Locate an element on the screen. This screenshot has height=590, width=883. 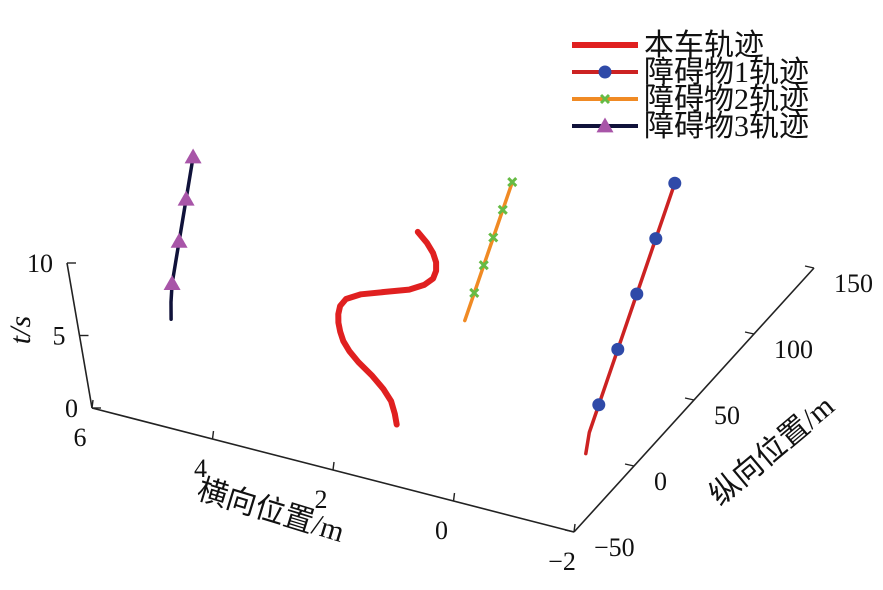
y-tick-label: 50 is located at coordinates (727, 415).